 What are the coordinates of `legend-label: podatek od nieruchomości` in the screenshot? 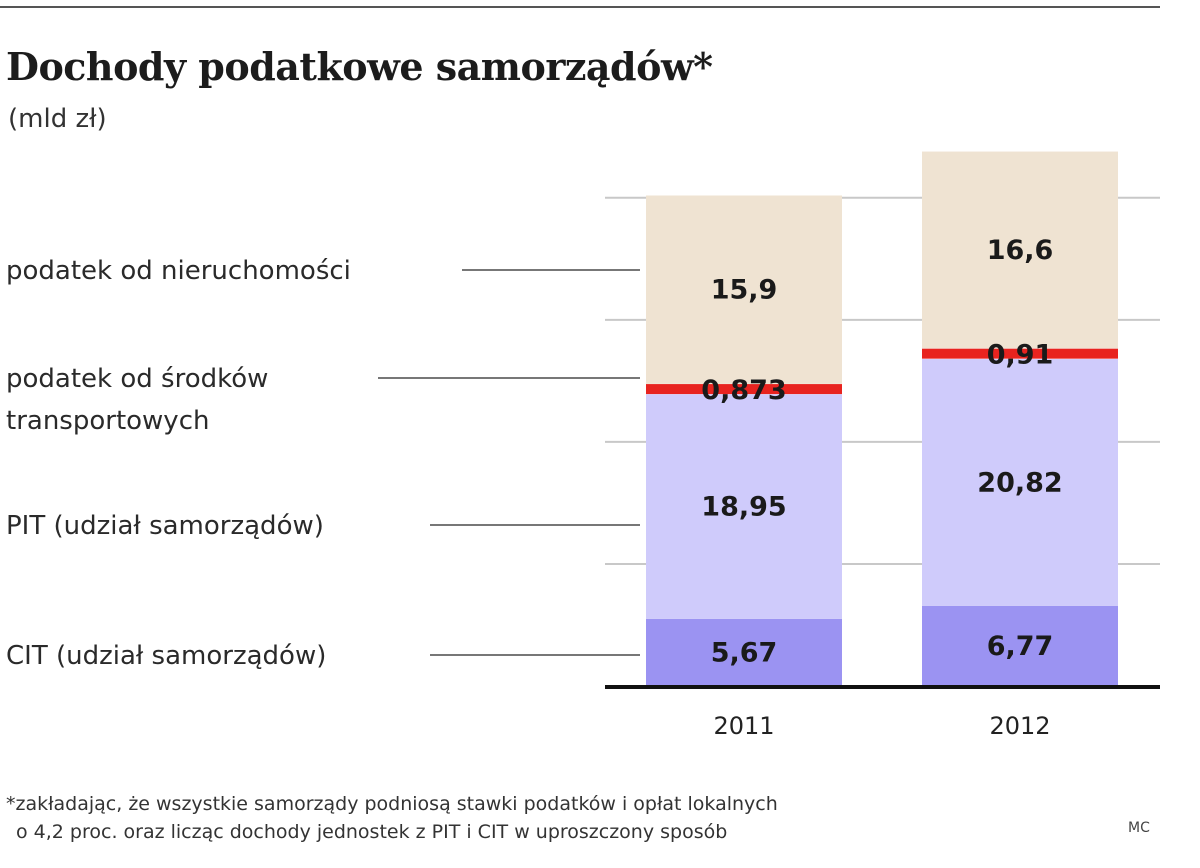 It's located at (178, 271).